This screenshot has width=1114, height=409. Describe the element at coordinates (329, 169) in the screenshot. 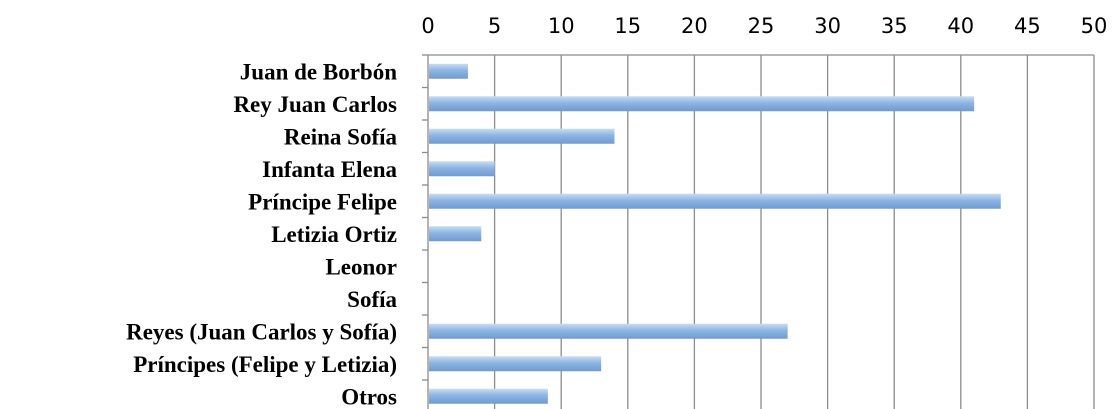

I see `category-label: Infanta Elena` at that location.